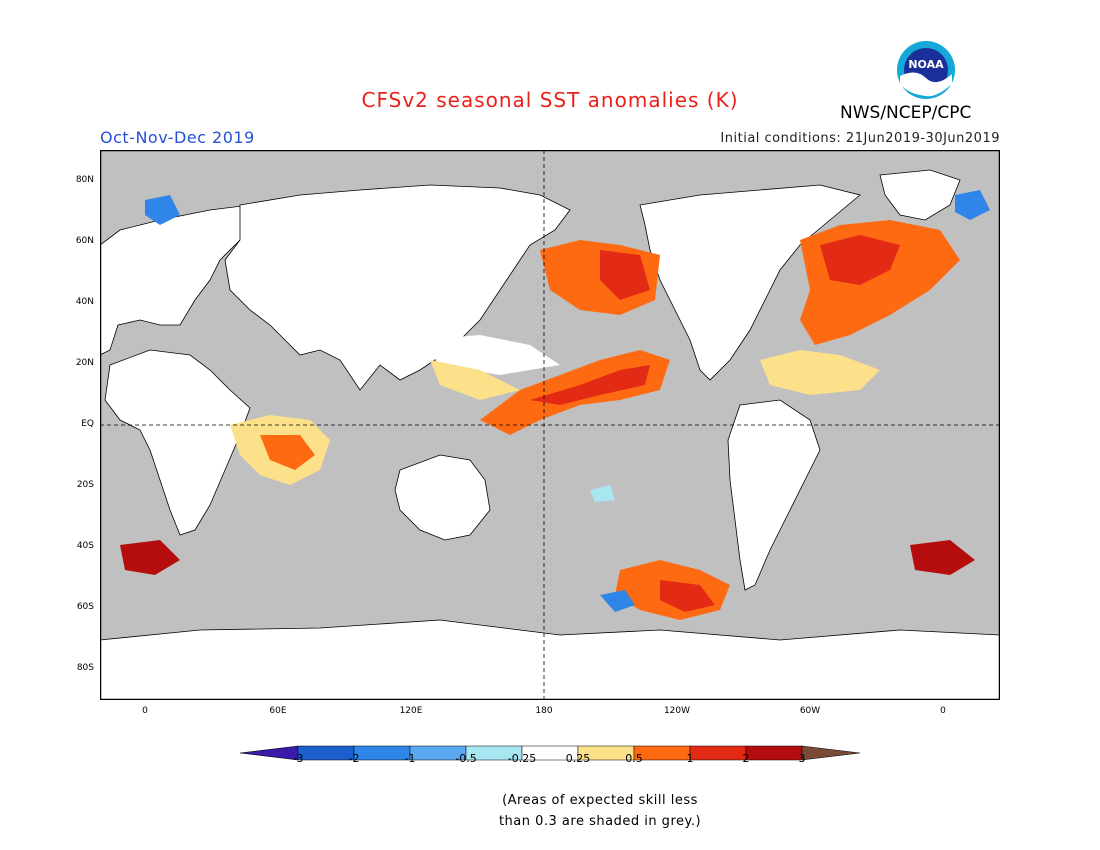  What do you see at coordinates (411, 711) in the screenshot?
I see `lon-label: 120E` at bounding box center [411, 711].